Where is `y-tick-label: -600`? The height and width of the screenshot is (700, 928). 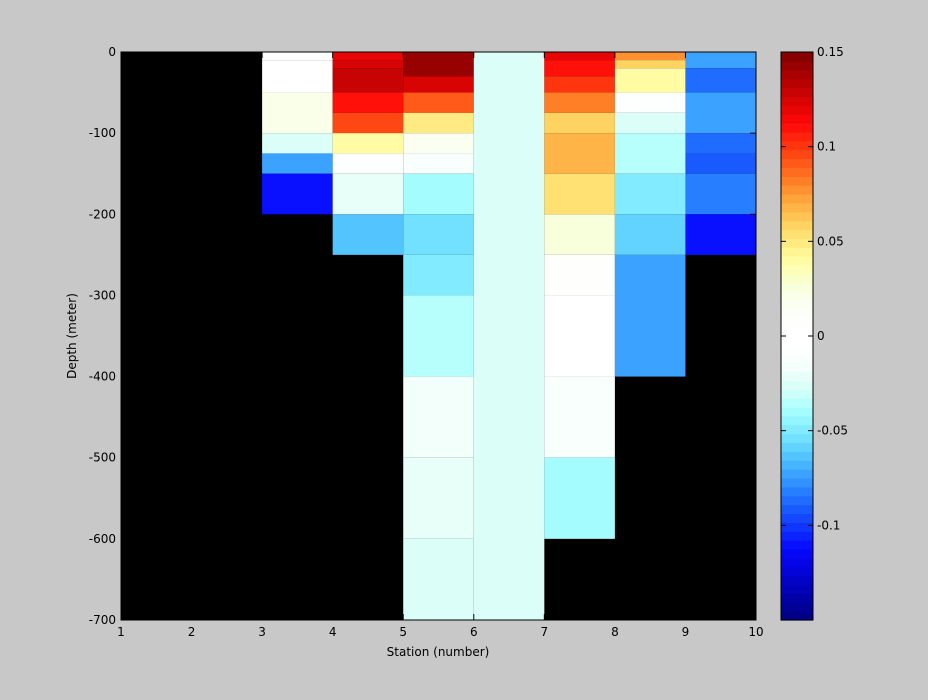
y-tick-label: -600 is located at coordinates (102, 539).